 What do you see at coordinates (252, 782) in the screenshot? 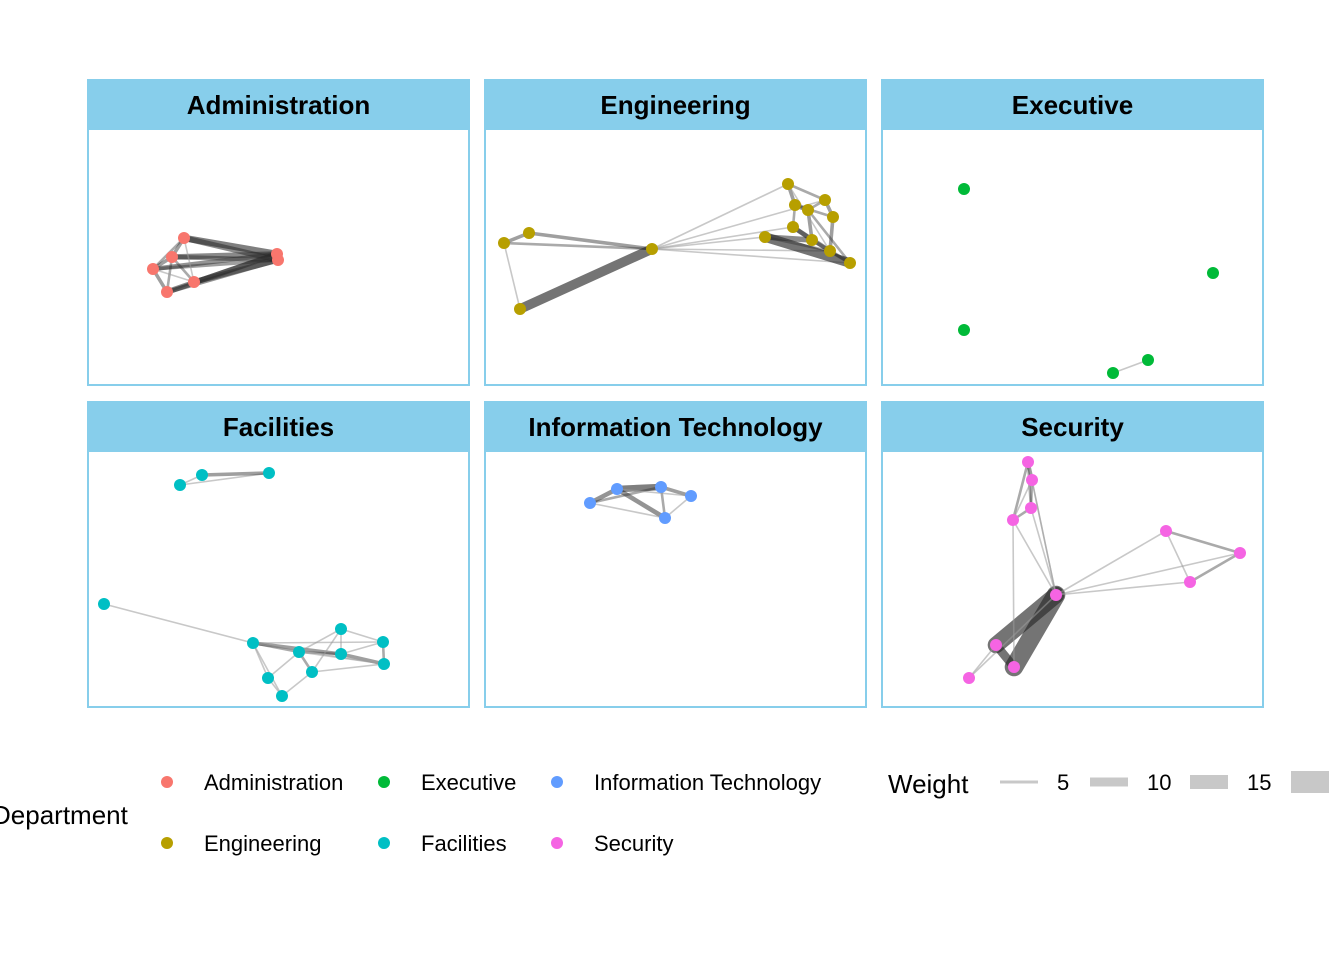
I see `legend-item-administration: Administration` at bounding box center [252, 782].